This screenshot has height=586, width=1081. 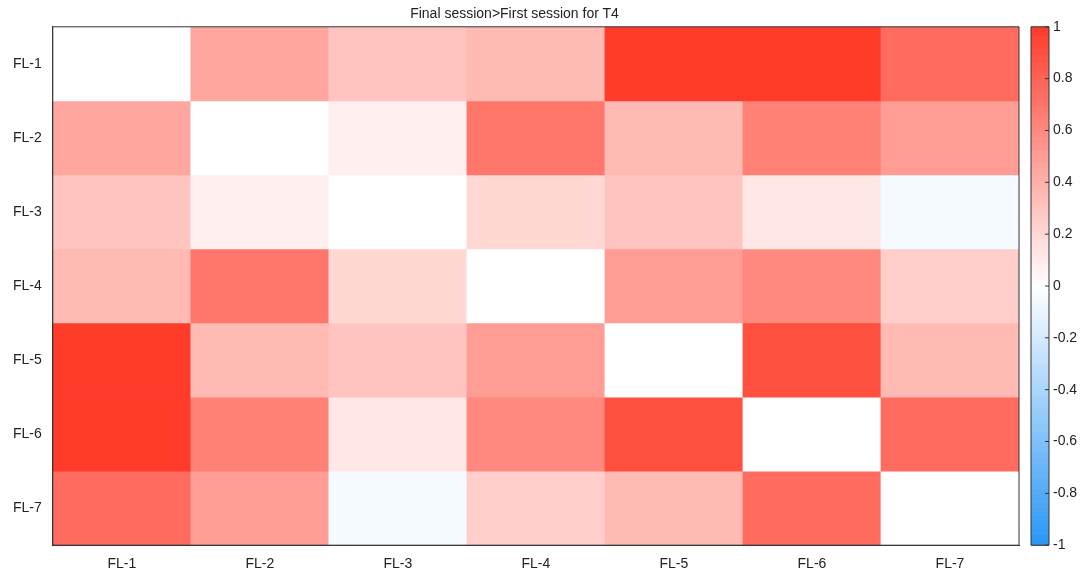 What do you see at coordinates (27, 432) in the screenshot?
I see `y-tick-label: FL-6` at bounding box center [27, 432].